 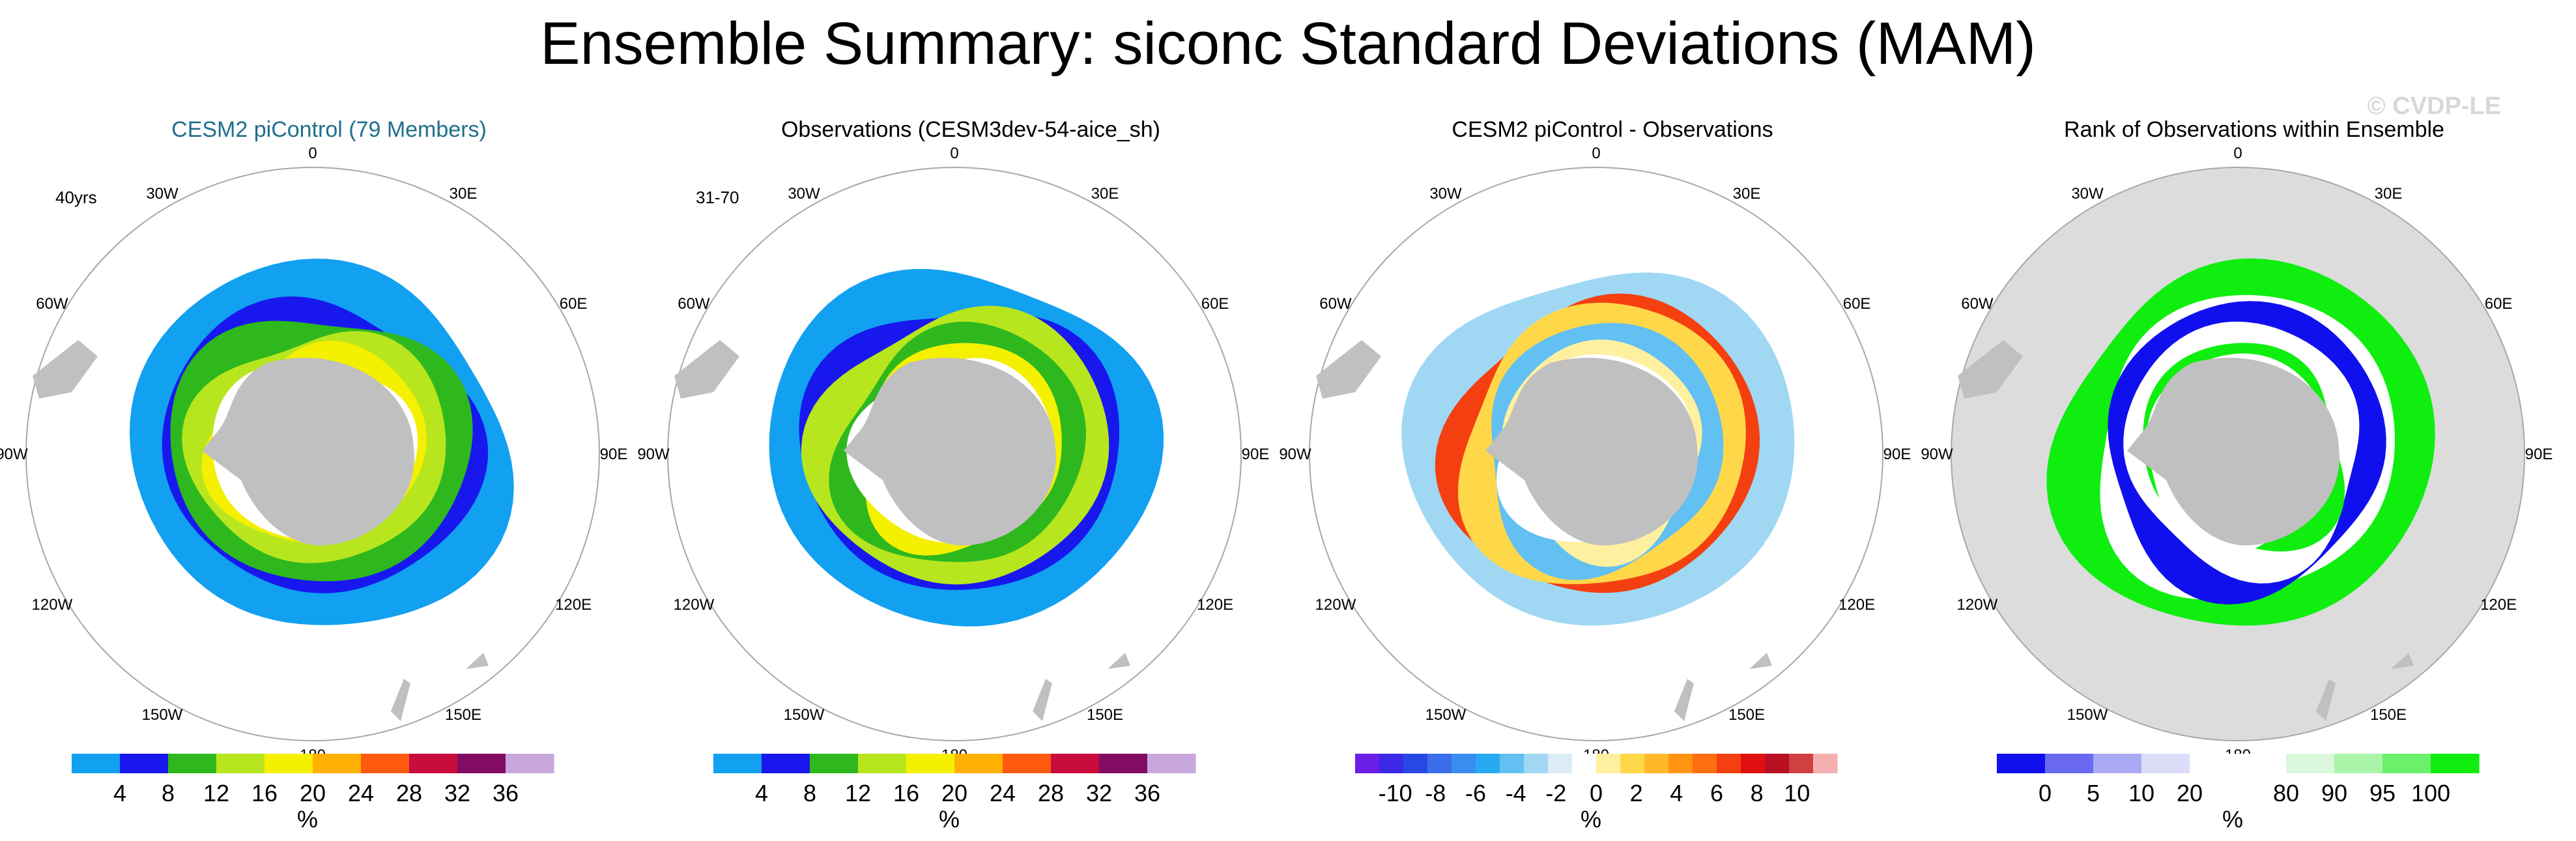 I want to click on longitude-label: 90E, so click(x=1256, y=454).